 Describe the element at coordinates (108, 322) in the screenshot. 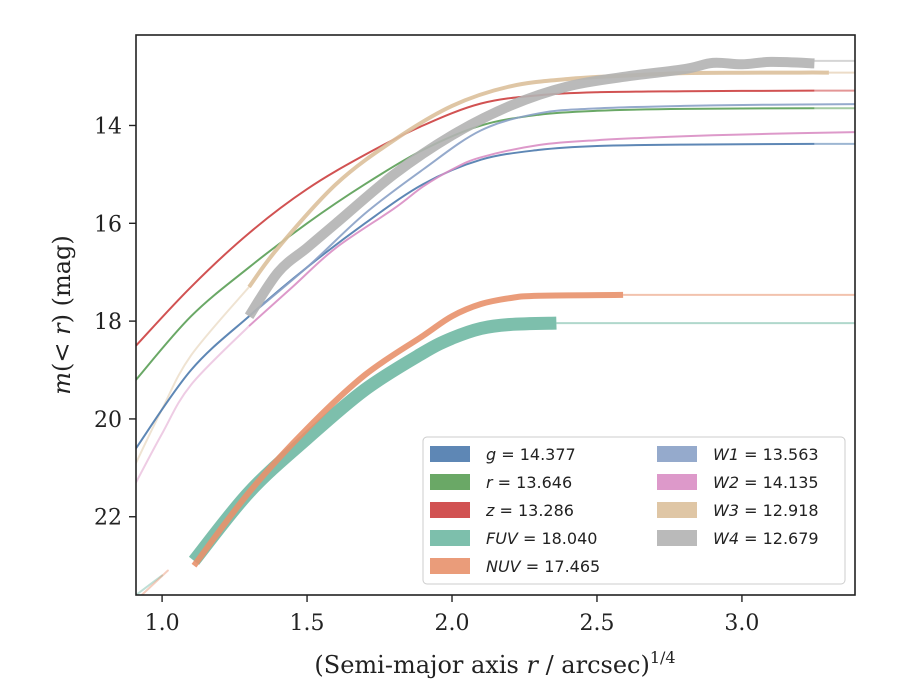

I see `y-tick-label-2: 18` at that location.